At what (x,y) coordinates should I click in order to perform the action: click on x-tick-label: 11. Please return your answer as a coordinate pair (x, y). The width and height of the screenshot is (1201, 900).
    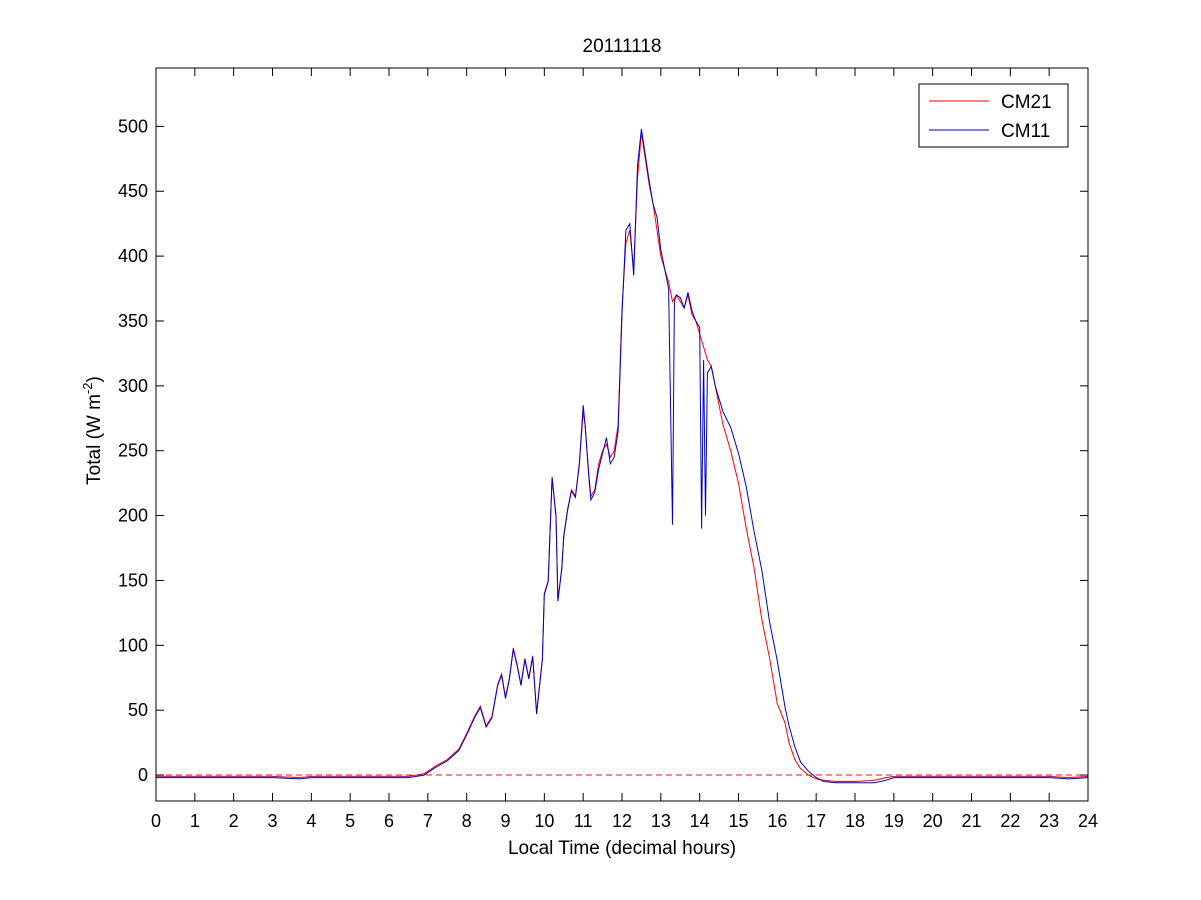
    Looking at the image, I should click on (583, 821).